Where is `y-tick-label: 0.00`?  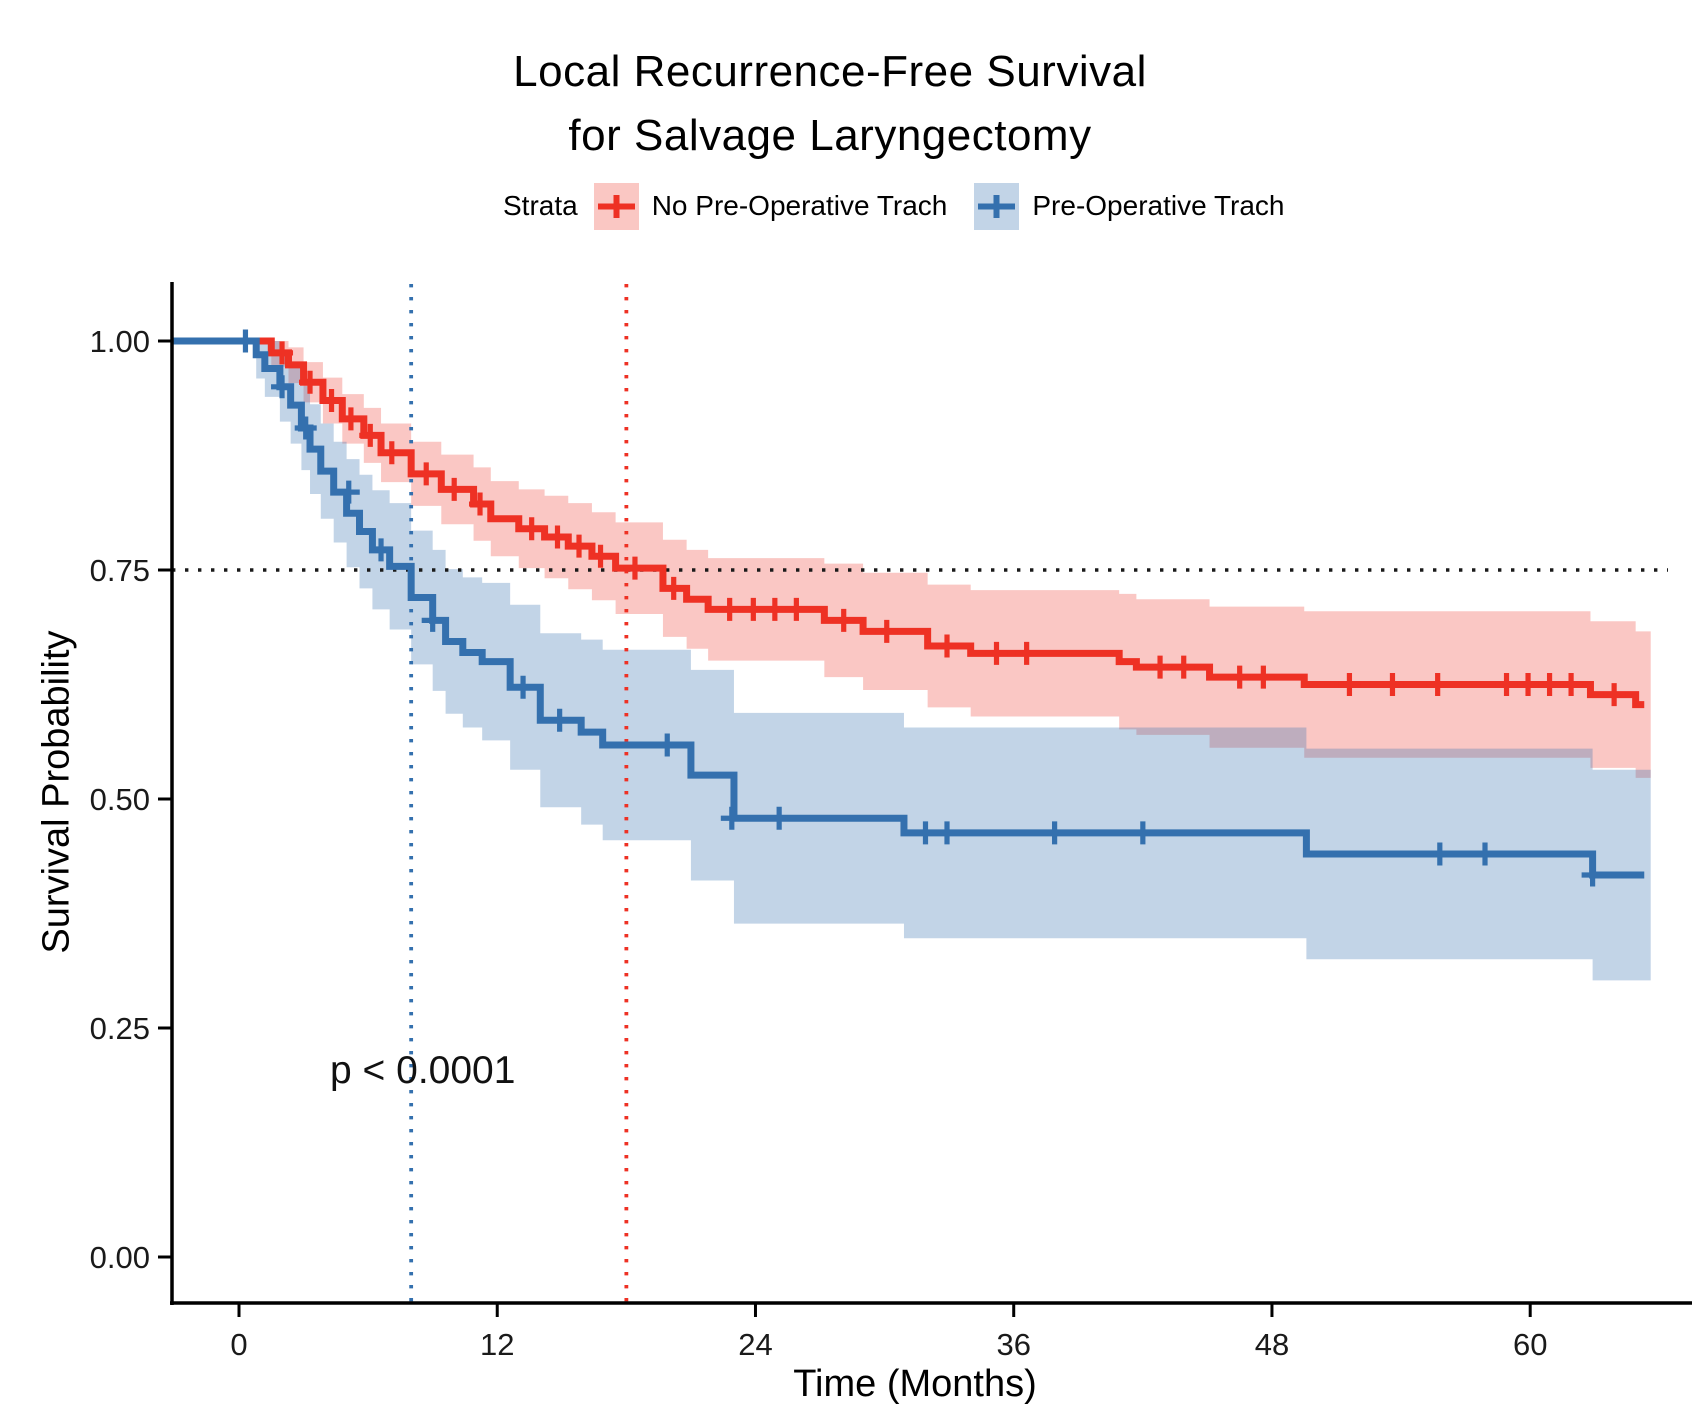 y-tick-label: 0.00 is located at coordinates (120, 1257).